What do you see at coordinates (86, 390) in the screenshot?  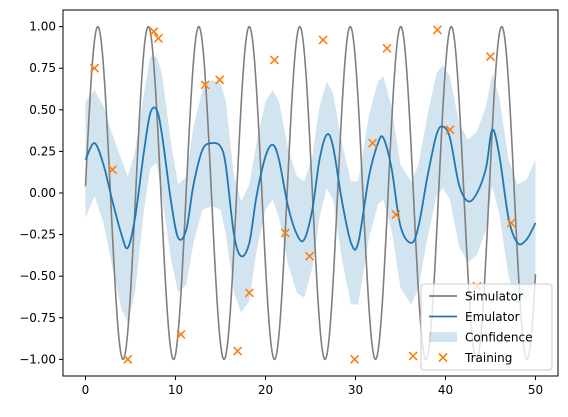 I see `x-tick-label: 0` at bounding box center [86, 390].